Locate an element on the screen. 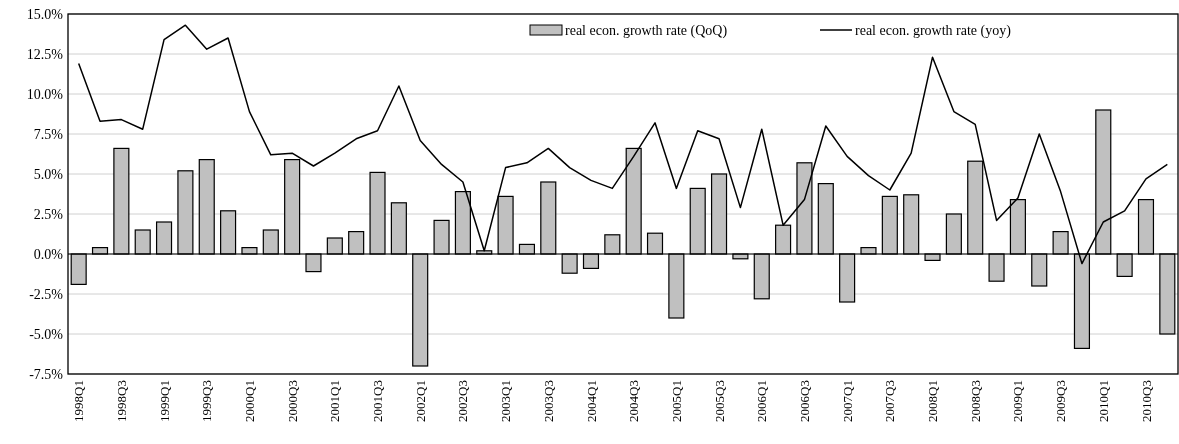  x-tick-label: 2006Q3 is located at coordinates (804, 401).